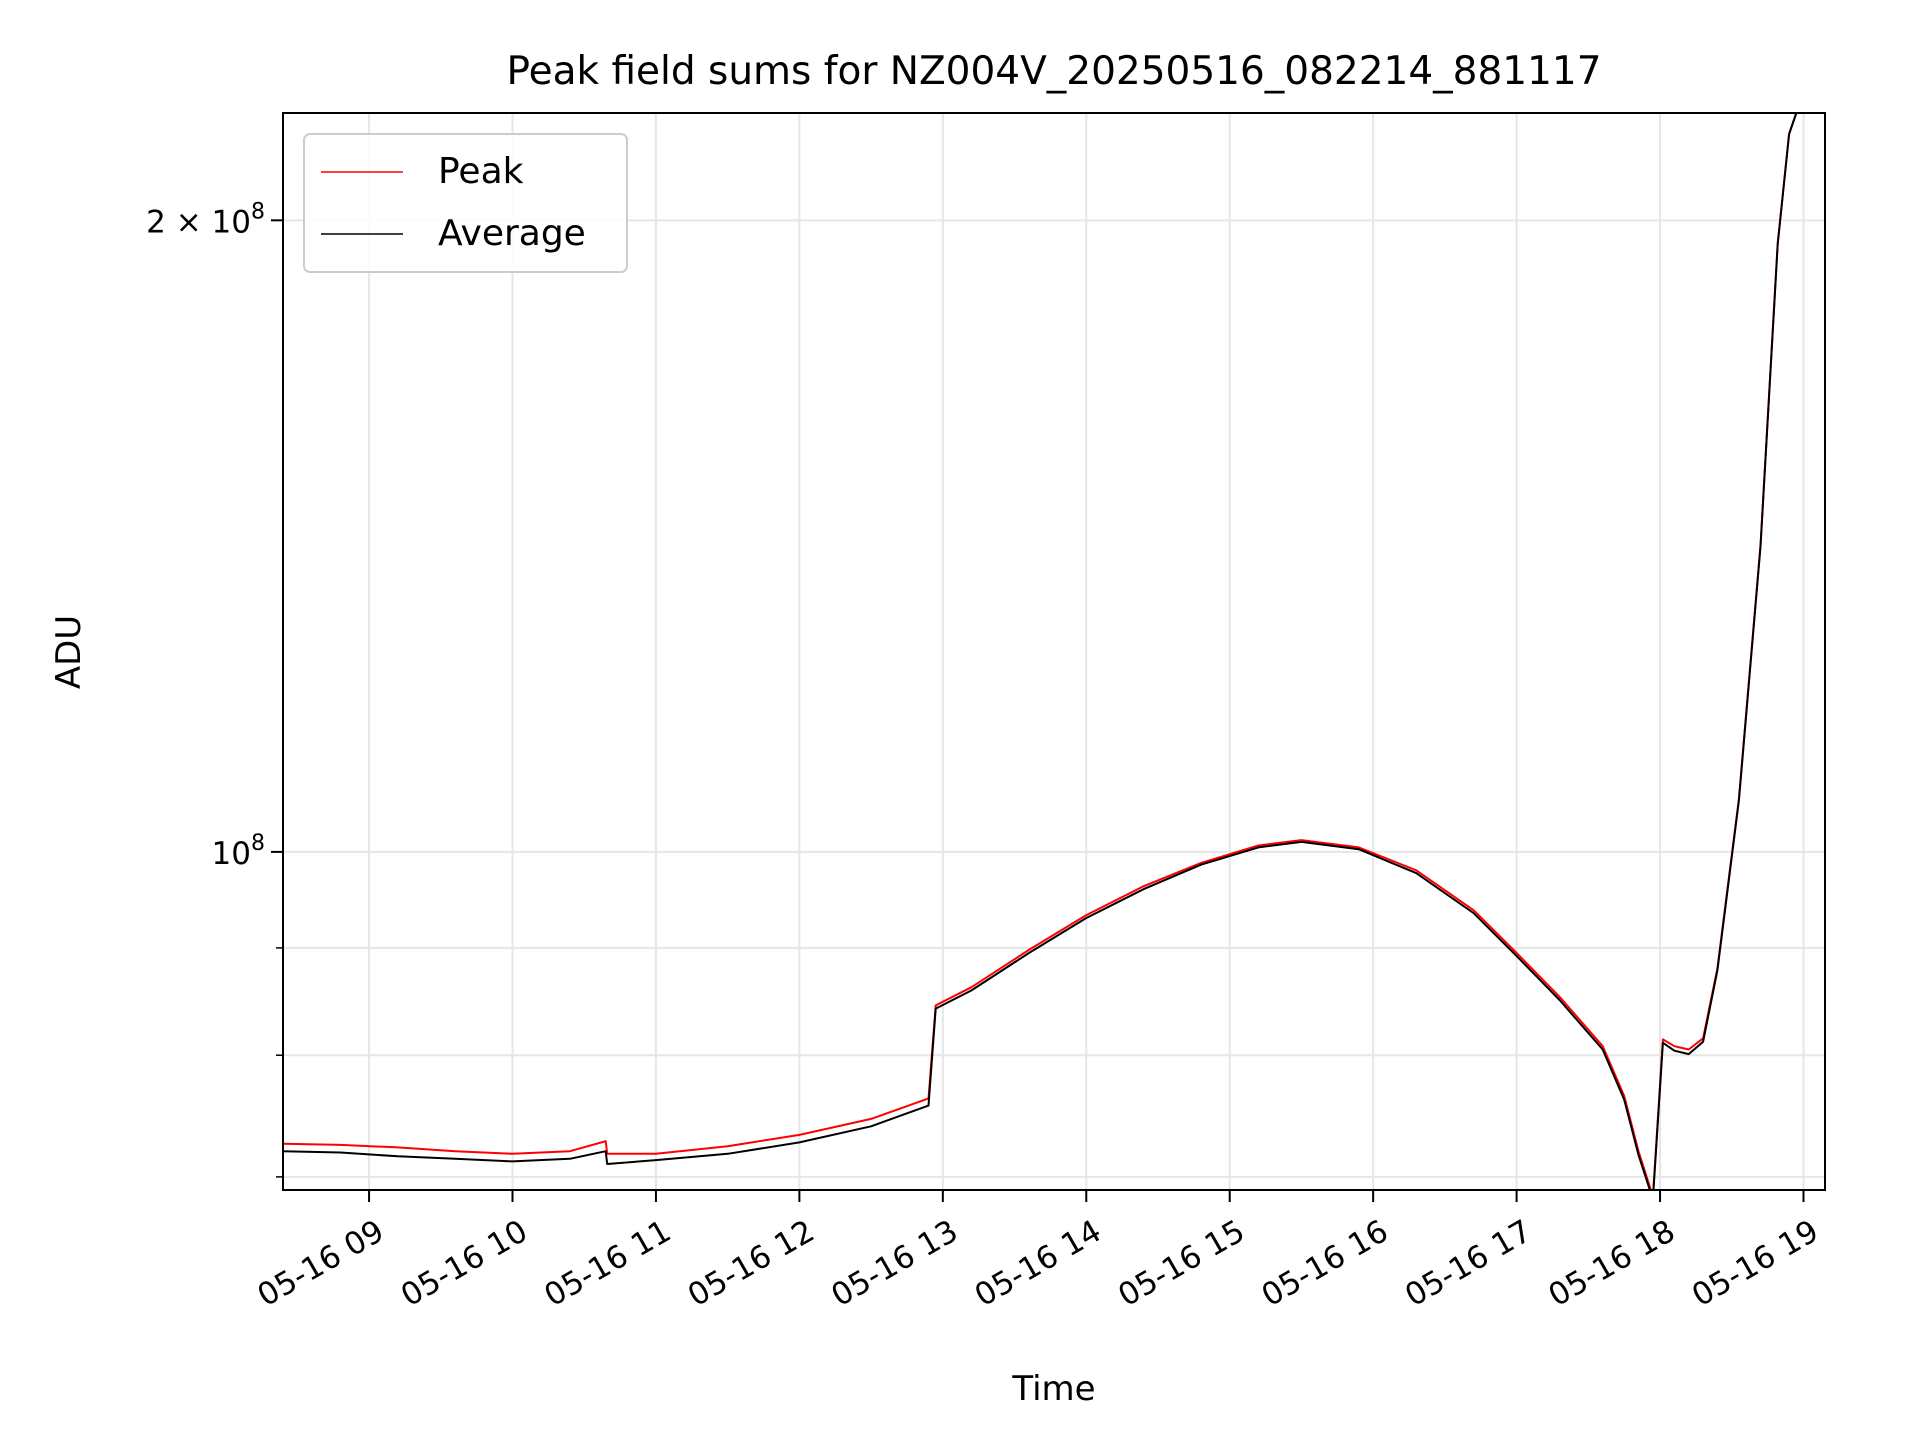  What do you see at coordinates (464, 1263) in the screenshot?
I see `x-tick-label: 05-16 10` at bounding box center [464, 1263].